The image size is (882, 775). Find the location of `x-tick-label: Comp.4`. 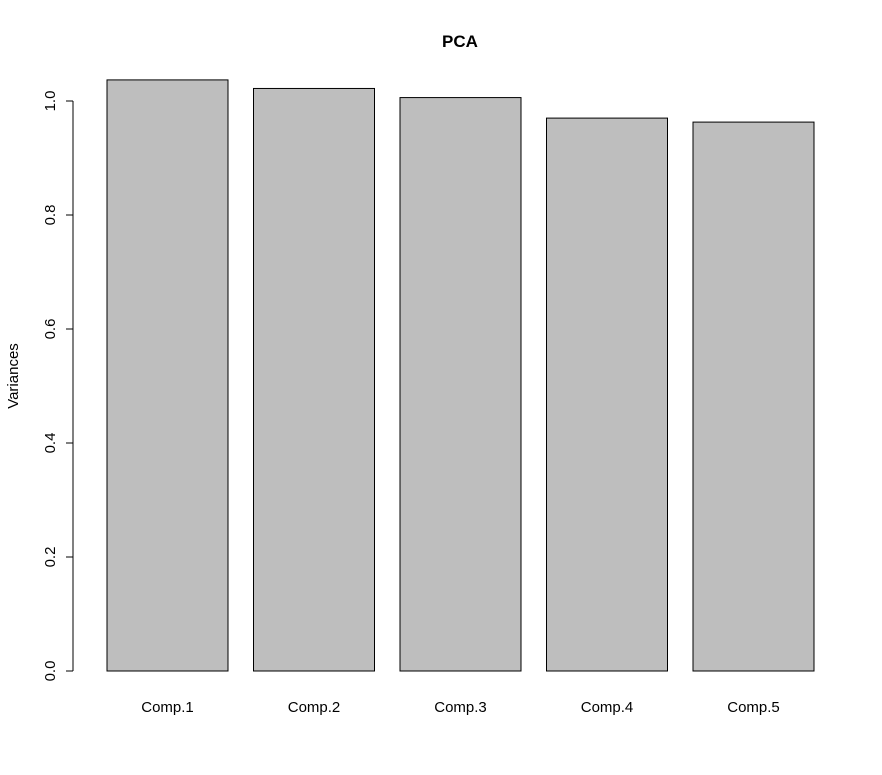

x-tick-label: Comp.4 is located at coordinates (607, 707).